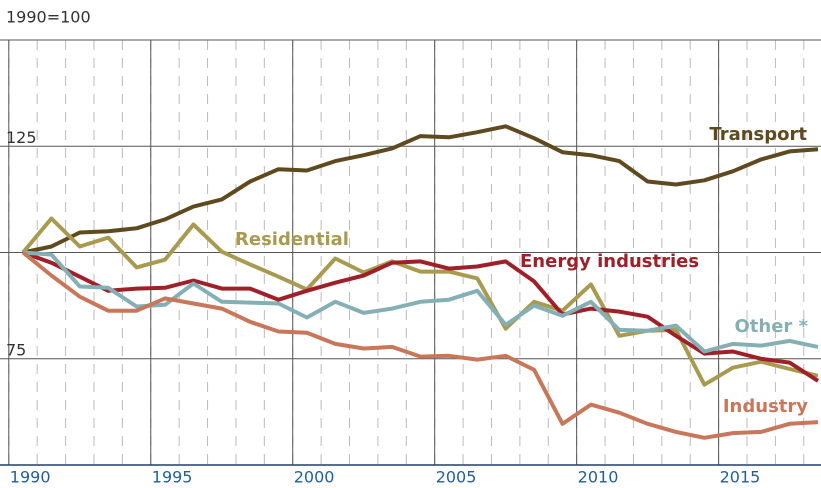 The height and width of the screenshot is (488, 821). Describe the element at coordinates (48, 17) in the screenshot. I see `y-axis-label: 1990=100` at that location.